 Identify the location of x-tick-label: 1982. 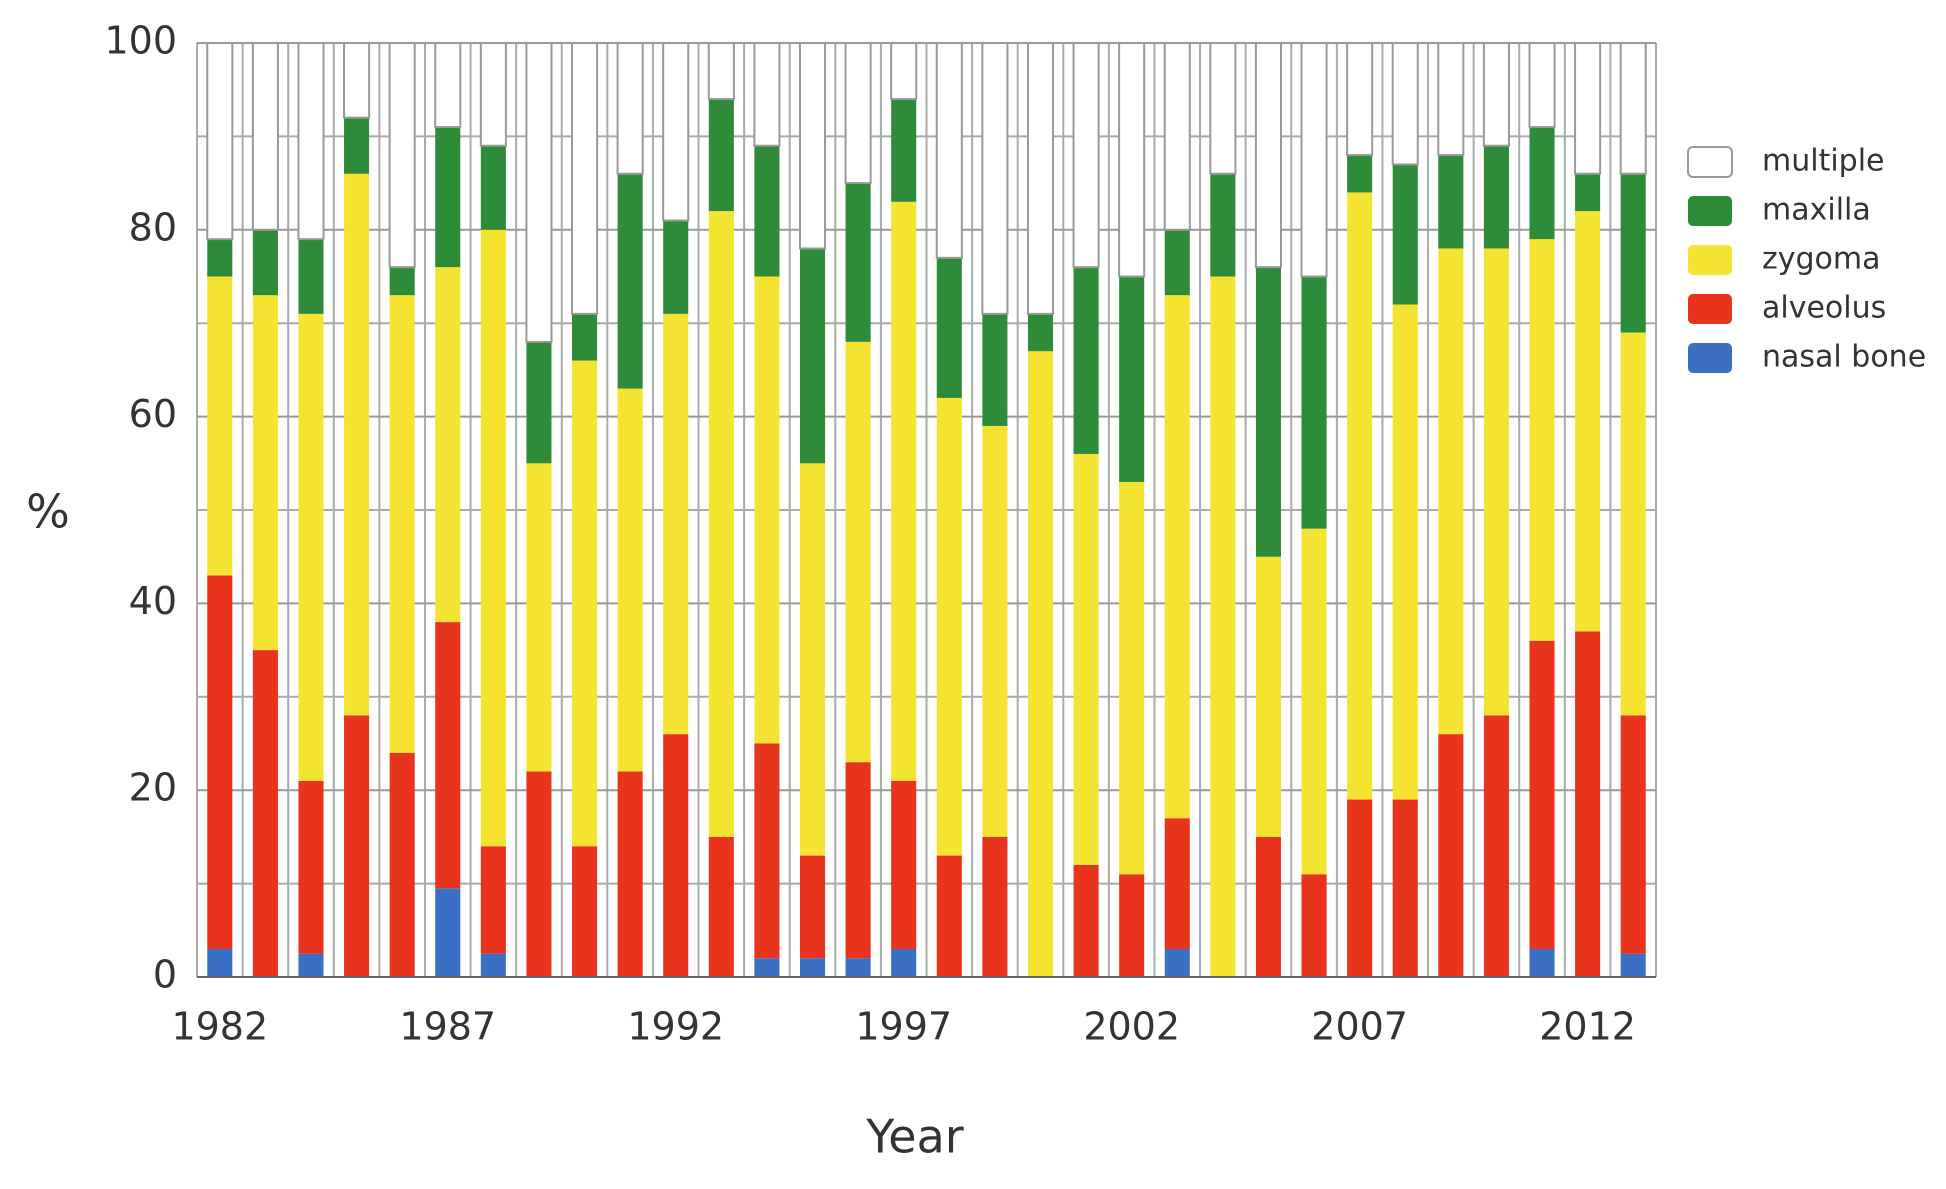
(219, 1027).